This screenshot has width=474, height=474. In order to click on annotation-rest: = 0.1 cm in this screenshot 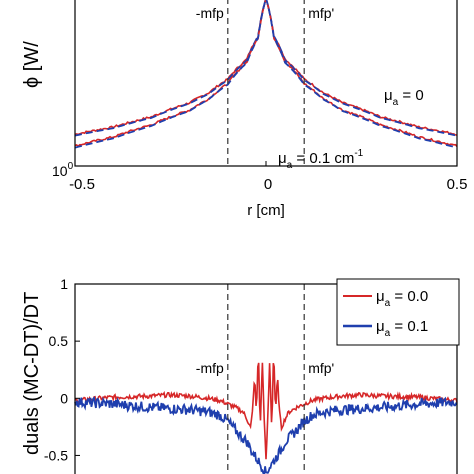, I will do `click(323, 158)`.